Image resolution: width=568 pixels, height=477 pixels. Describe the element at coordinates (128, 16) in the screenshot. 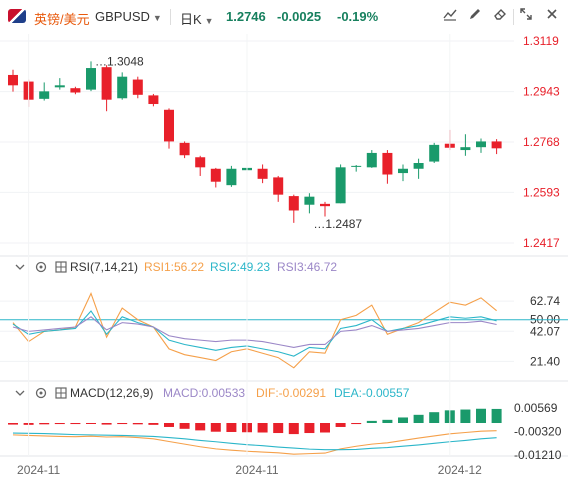

I see `symbol-selector: GBPUSD ▼` at that location.